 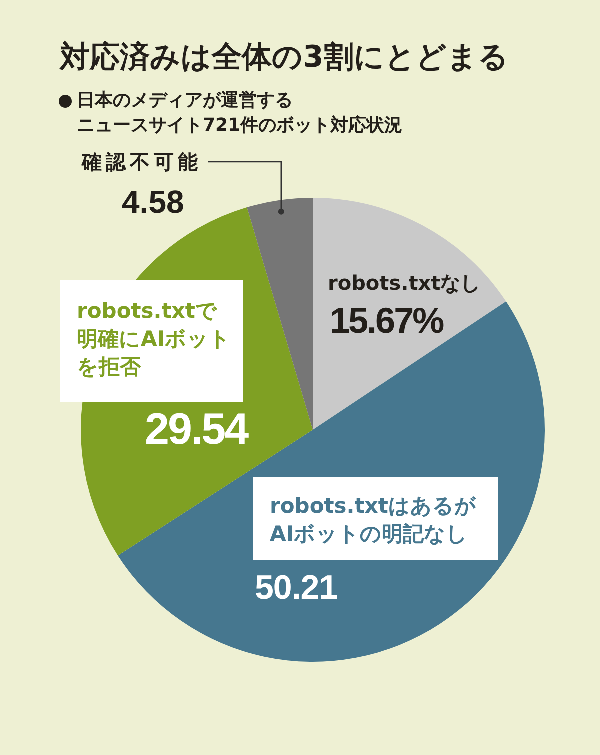 I want to click on data-label: 15.67%, so click(x=387, y=320).